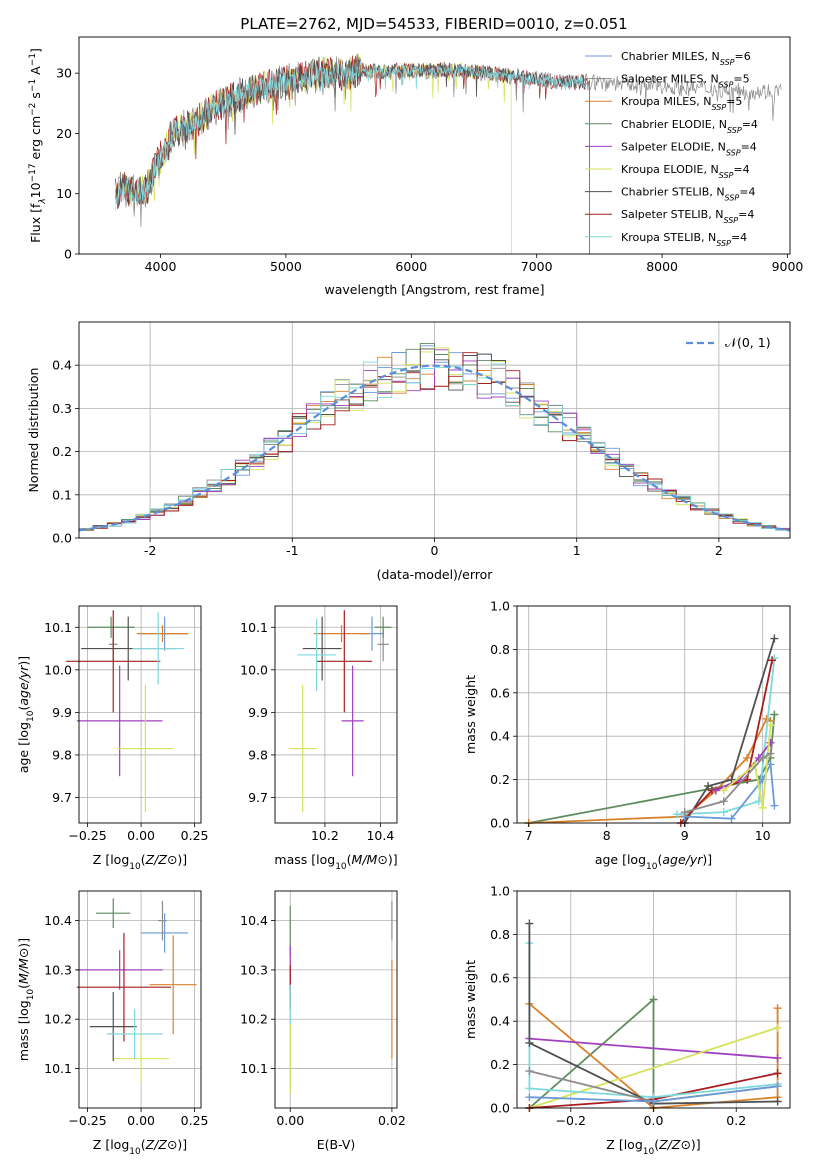 This screenshot has width=819, height=1170. I want to click on y-tick-label: 1.0, so click(500, 606).